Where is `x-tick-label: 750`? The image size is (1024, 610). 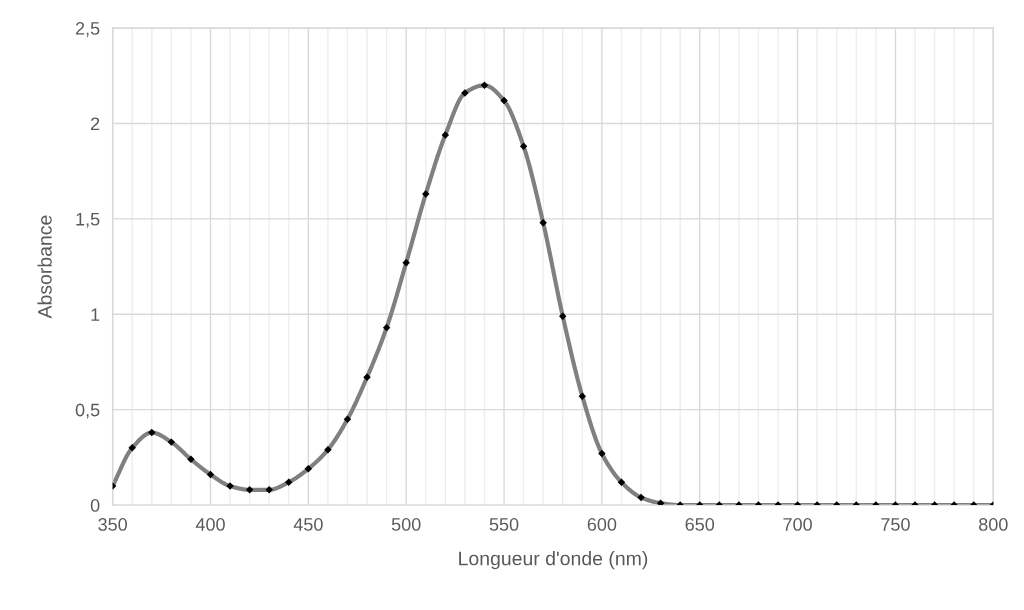 x-tick-label: 750 is located at coordinates (895, 524).